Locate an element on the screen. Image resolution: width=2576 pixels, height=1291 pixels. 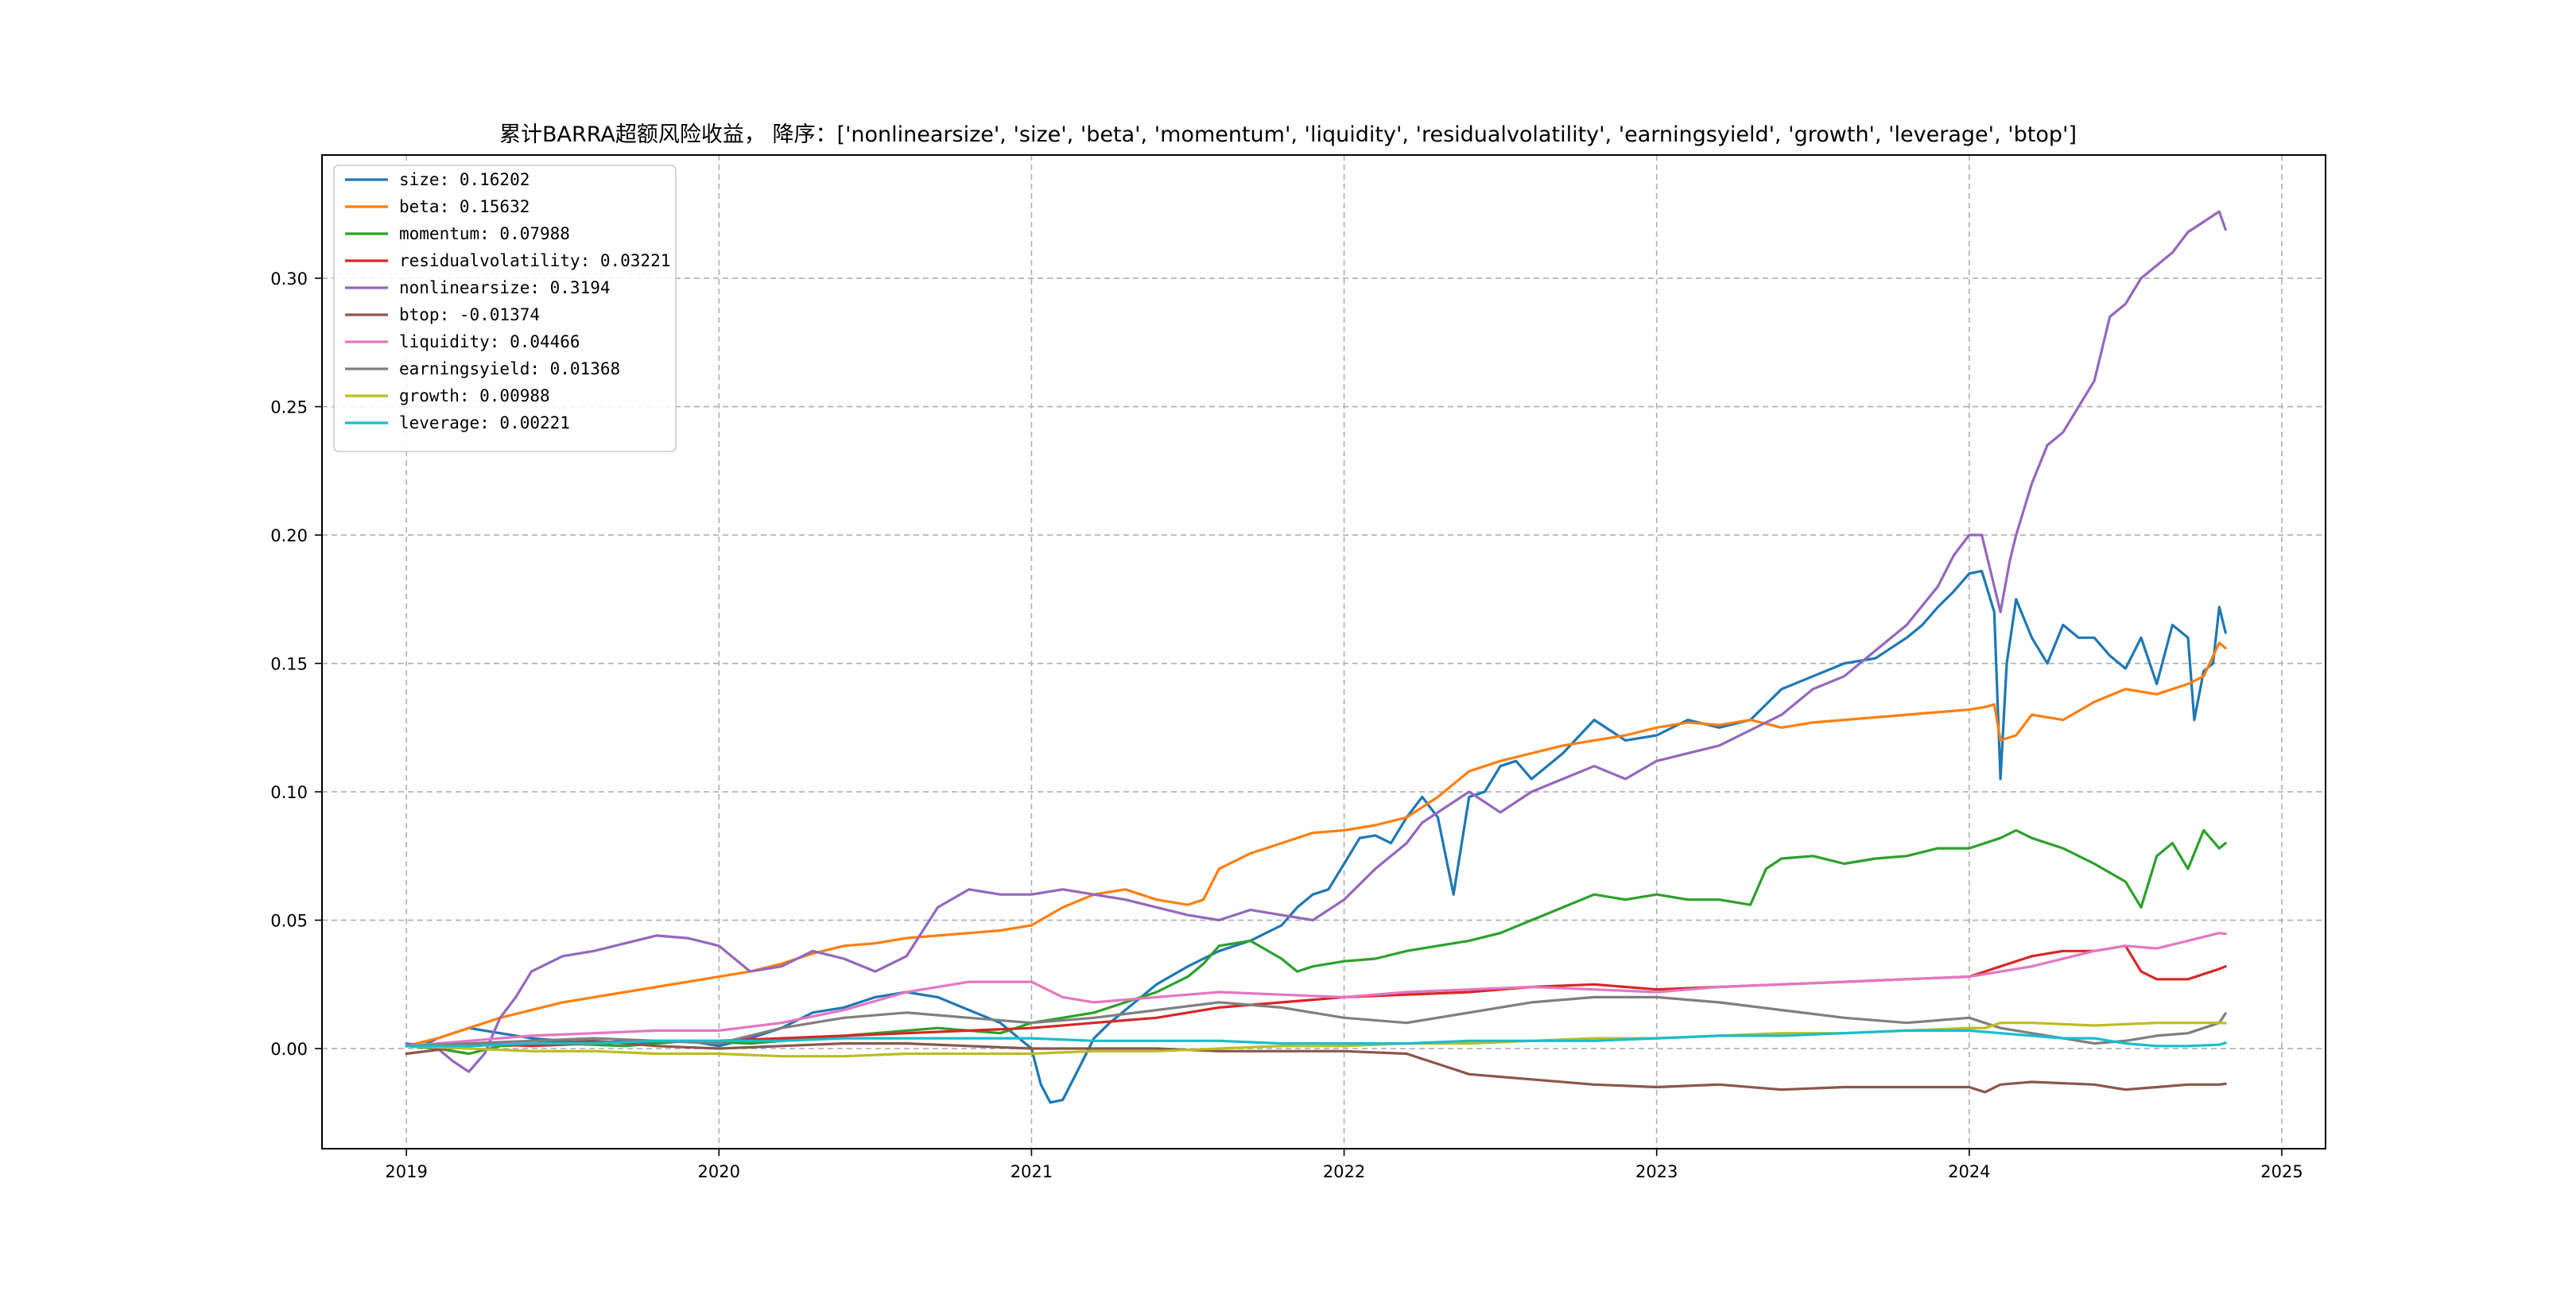
legend-label: liquidity: 0.04466 is located at coordinates (490, 341).